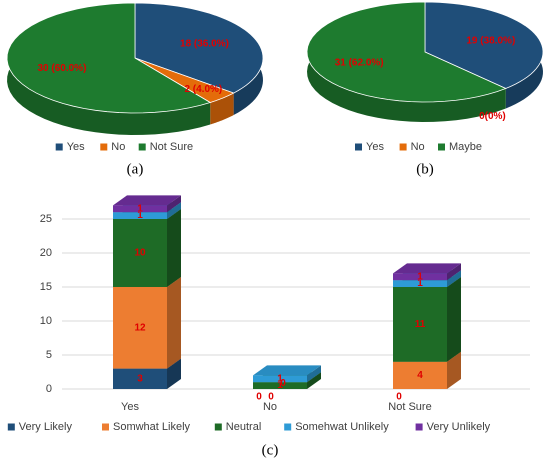  I want to click on y-tick-label: 10, so click(46, 321).